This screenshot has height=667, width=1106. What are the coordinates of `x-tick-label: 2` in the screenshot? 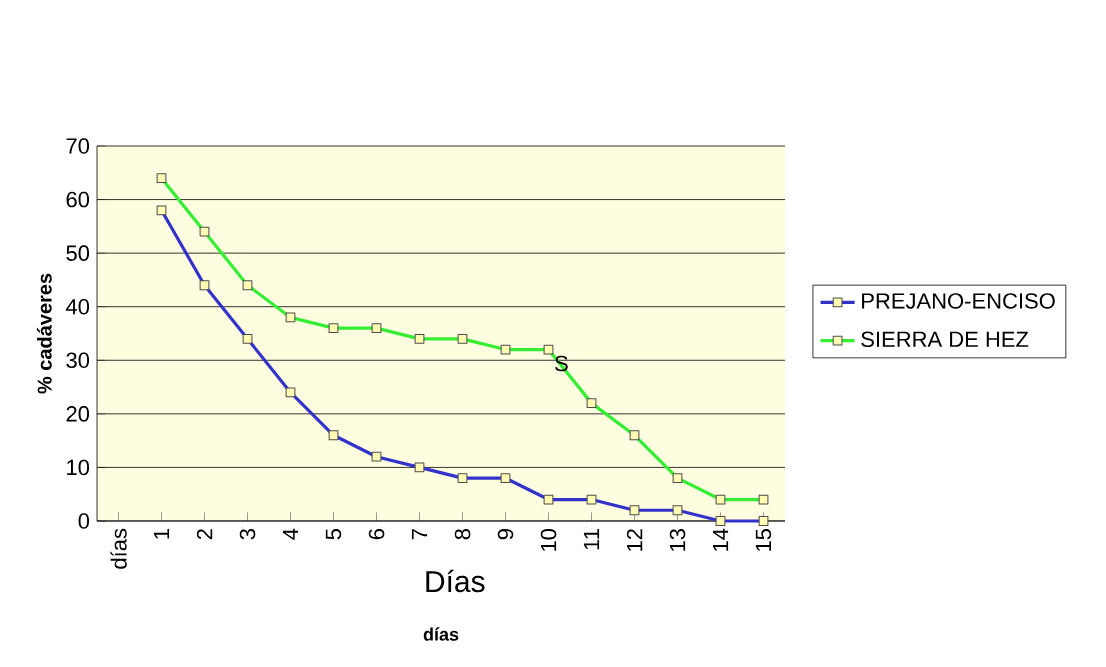 It's located at (204, 534).